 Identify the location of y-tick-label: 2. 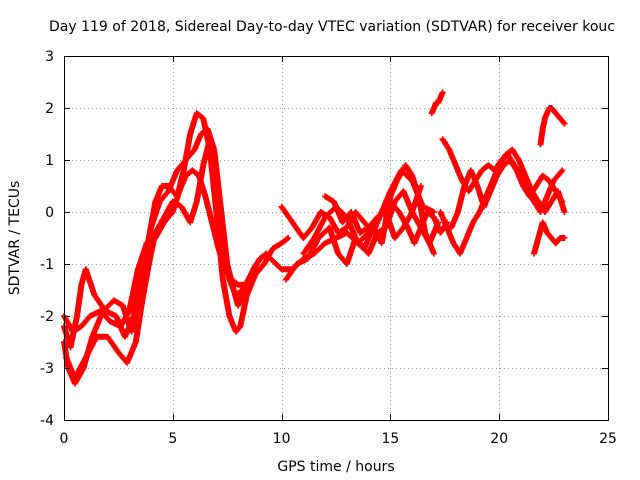
(49, 109).